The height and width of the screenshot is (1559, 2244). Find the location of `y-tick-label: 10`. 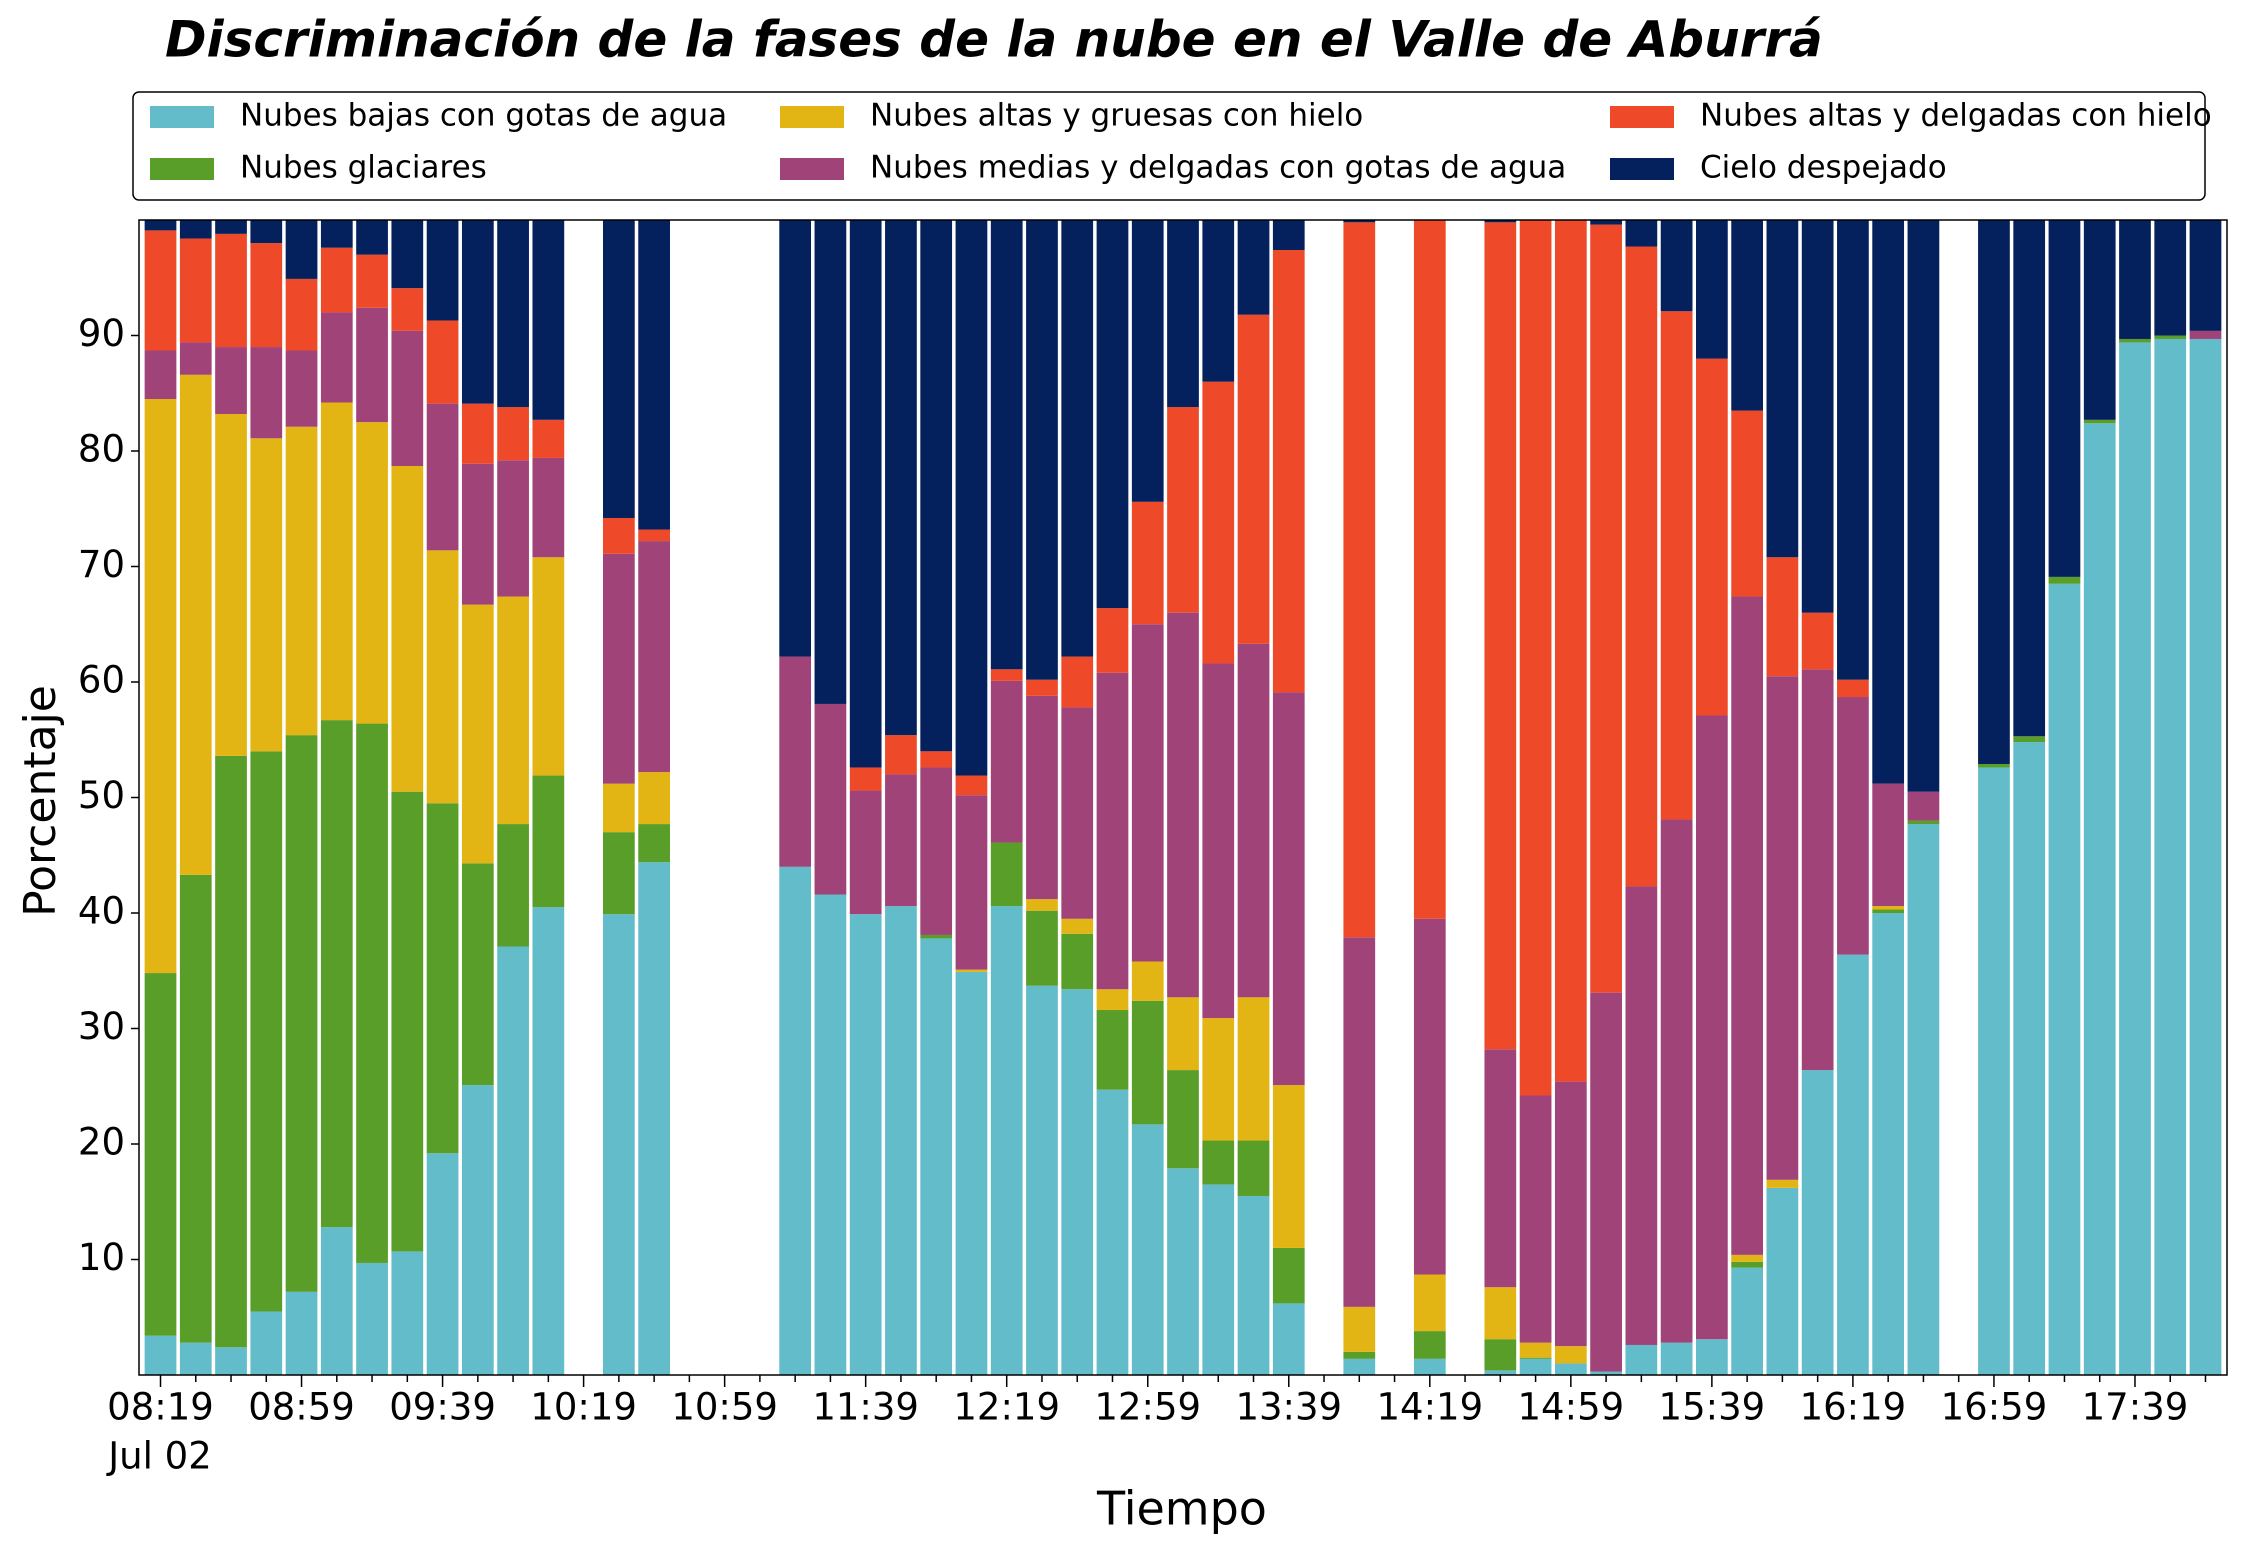

y-tick-label: 10 is located at coordinates (101, 1257).